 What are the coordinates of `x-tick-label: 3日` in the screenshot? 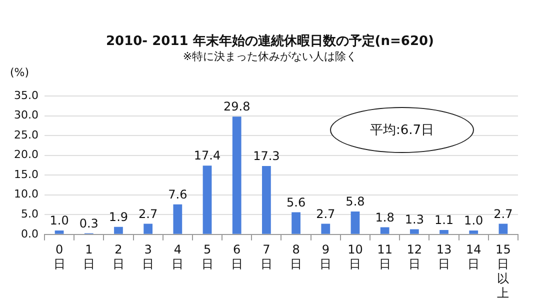 It's located at (148, 257).